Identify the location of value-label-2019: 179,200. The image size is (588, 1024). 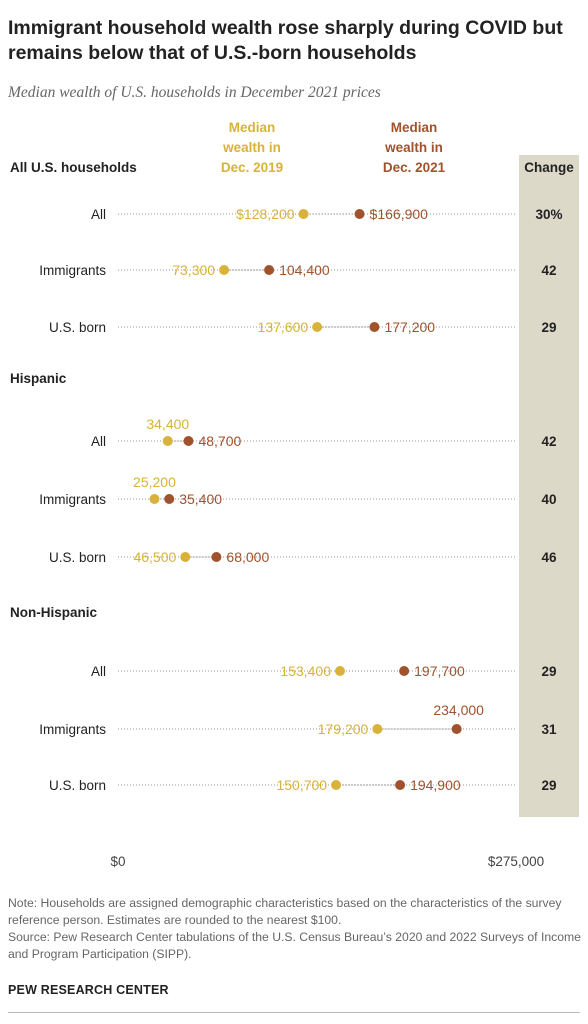
(343, 729).